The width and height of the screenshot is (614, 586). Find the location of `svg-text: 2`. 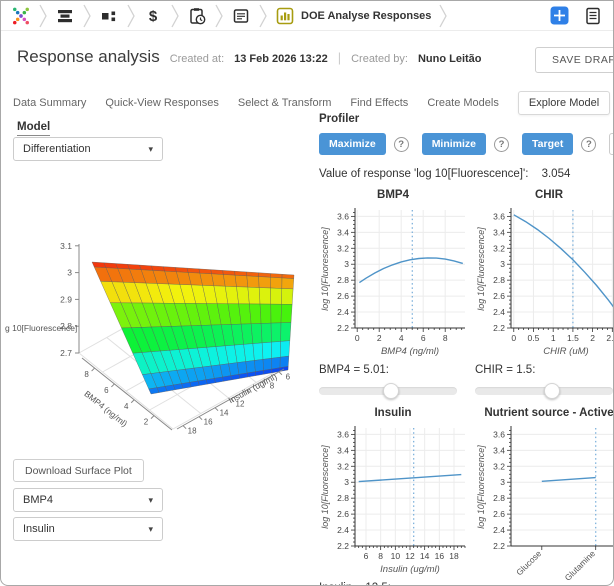

svg-text: 2 is located at coordinates (379, 338).